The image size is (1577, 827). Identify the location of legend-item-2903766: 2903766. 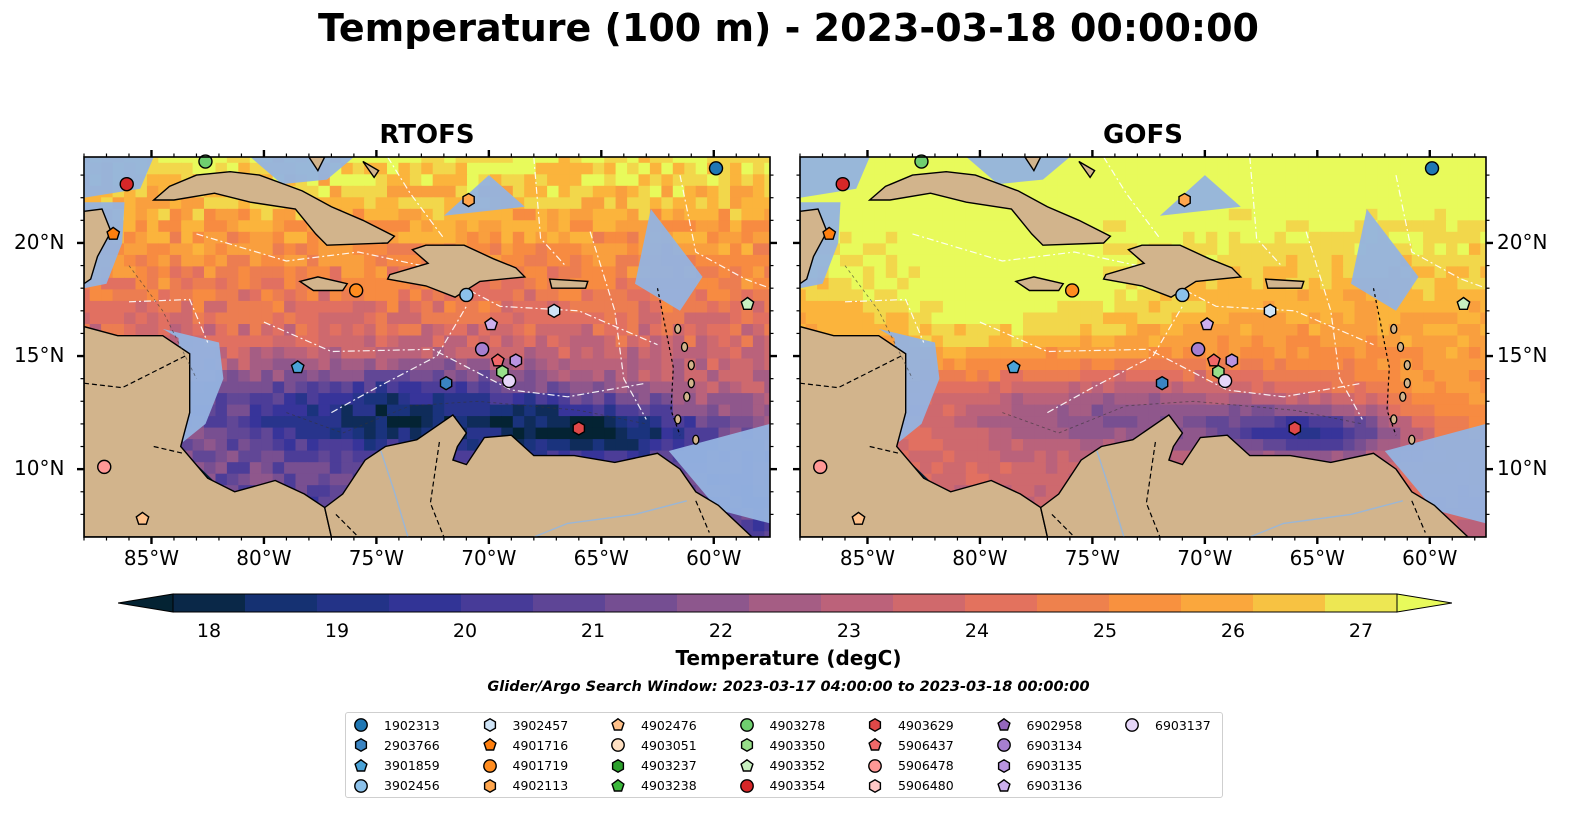
(396, 745).